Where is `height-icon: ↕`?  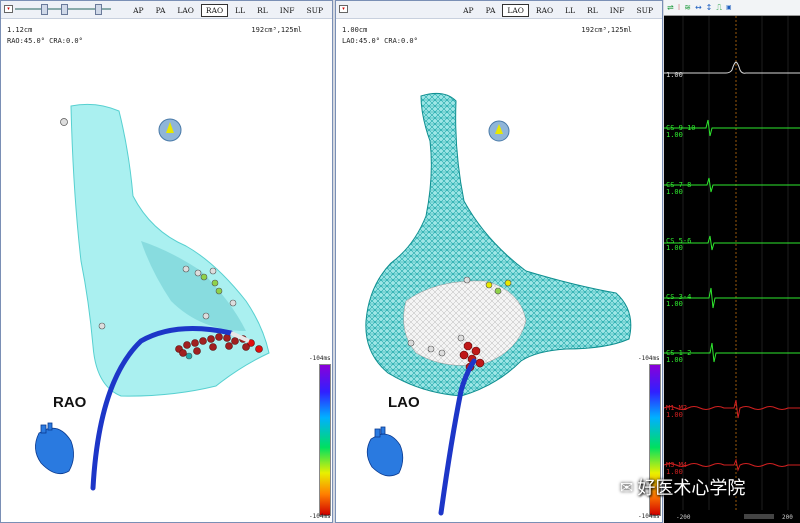 height-icon: ↕ is located at coordinates (709, 7).